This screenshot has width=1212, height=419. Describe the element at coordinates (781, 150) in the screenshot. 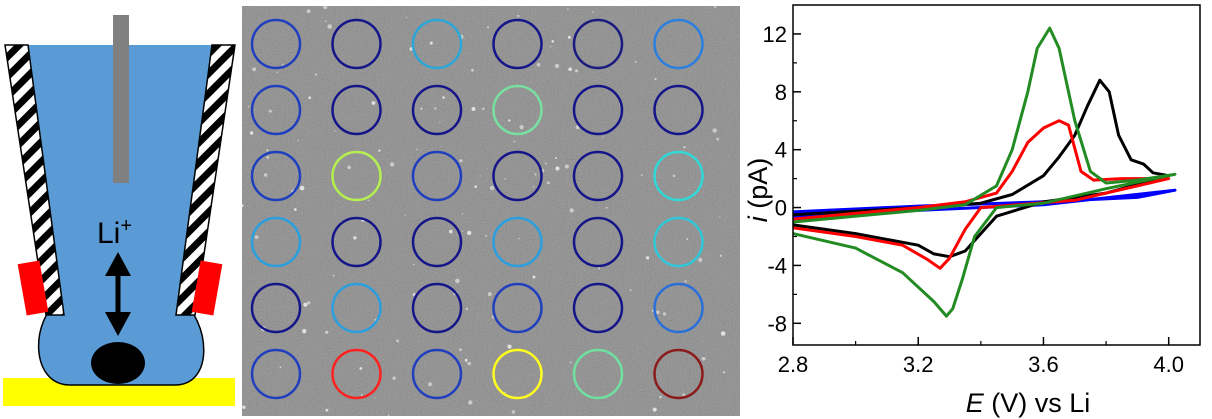

I see `y-tick-label: 4` at that location.